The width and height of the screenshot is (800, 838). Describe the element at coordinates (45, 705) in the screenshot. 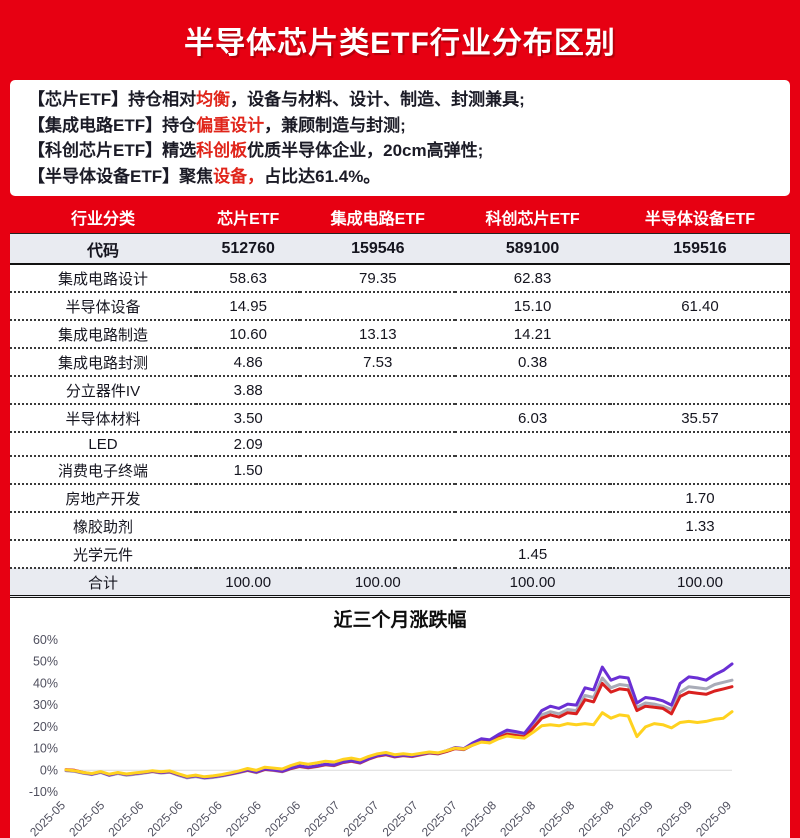

I see `y-tick-label: 30%` at that location.